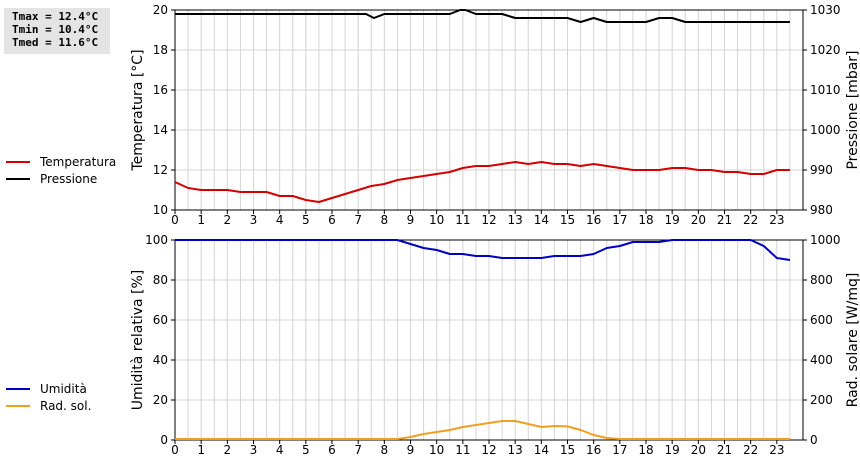  What do you see at coordinates (55, 42) in the screenshot?
I see `stats-tmed: Tmed = 11.6°C` at bounding box center [55, 42].